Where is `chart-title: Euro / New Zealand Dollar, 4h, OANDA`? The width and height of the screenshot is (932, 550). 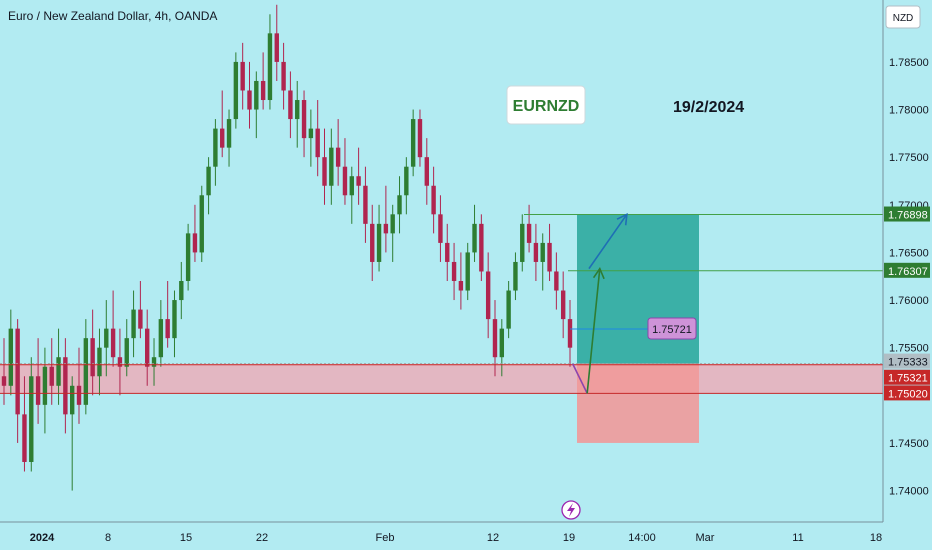 chart-title: Euro / New Zealand Dollar, 4h, OANDA is located at coordinates (112, 16).